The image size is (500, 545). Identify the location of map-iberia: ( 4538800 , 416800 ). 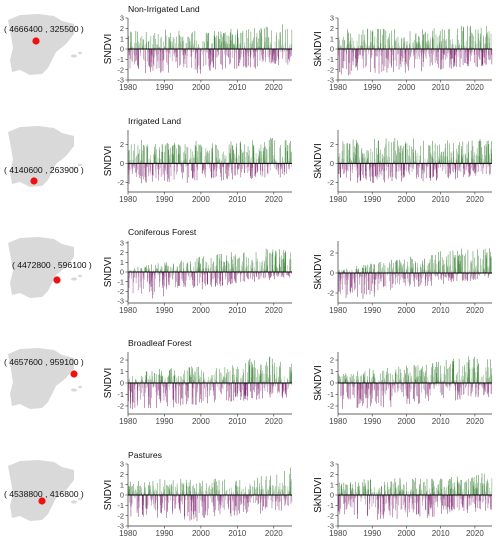
(44, 490).